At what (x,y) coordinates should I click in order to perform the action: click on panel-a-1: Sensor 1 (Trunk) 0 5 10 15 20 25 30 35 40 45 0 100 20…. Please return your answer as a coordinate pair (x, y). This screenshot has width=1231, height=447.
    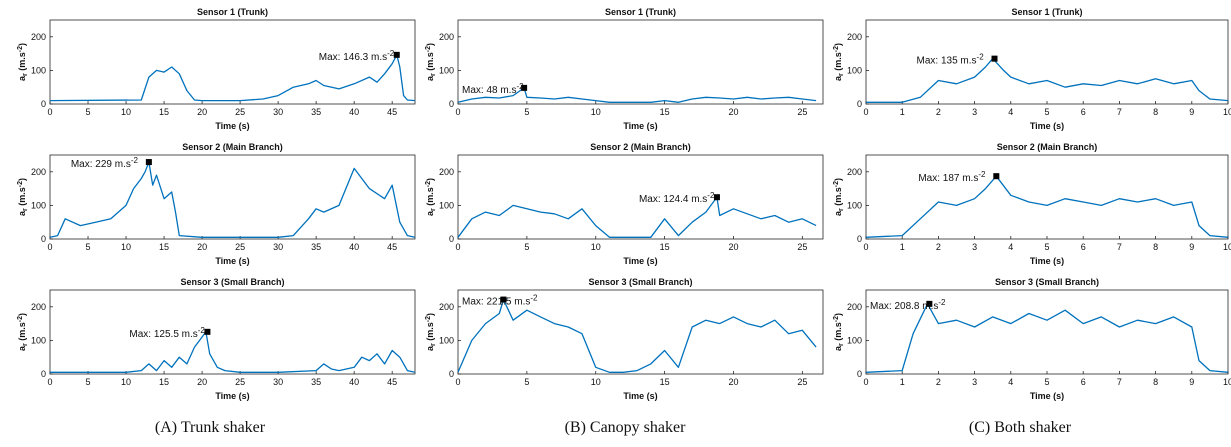
    Looking at the image, I should click on (216, 69).